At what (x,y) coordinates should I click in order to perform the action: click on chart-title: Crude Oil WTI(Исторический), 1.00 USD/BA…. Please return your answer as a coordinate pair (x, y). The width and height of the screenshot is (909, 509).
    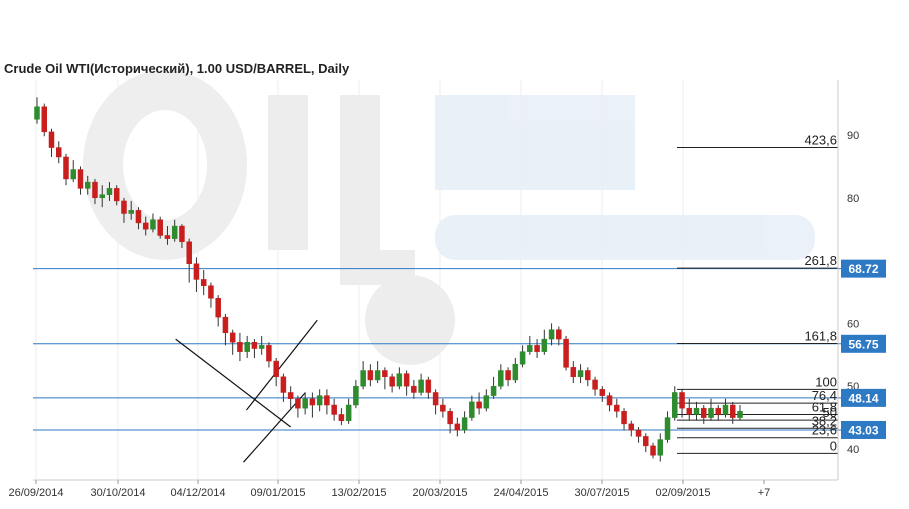
    Looking at the image, I should click on (177, 68).